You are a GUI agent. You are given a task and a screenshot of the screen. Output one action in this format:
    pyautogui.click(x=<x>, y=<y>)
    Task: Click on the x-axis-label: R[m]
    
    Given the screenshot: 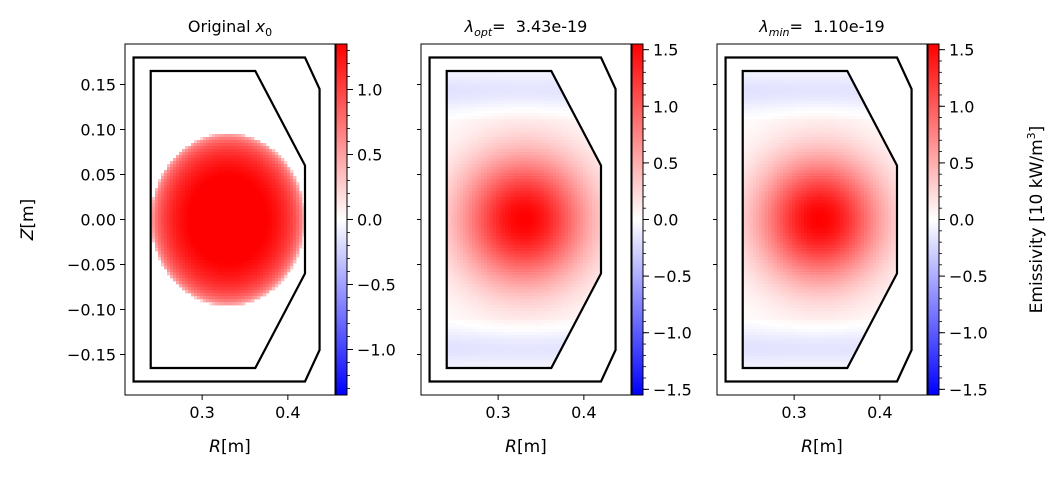 What is the action you would take?
    pyautogui.click(x=230, y=447)
    